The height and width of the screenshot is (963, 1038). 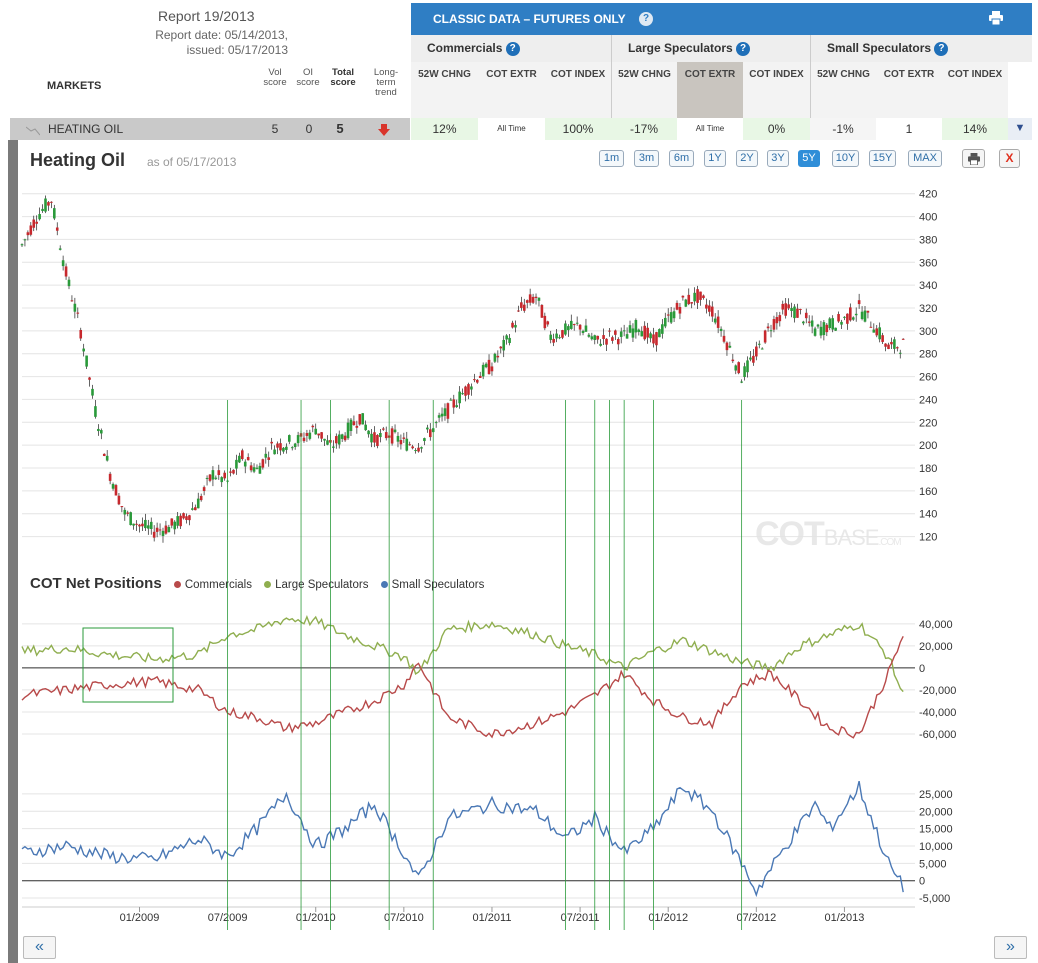 What do you see at coordinates (778, 158) in the screenshot?
I see `range-button-3y: 3Y` at bounding box center [778, 158].